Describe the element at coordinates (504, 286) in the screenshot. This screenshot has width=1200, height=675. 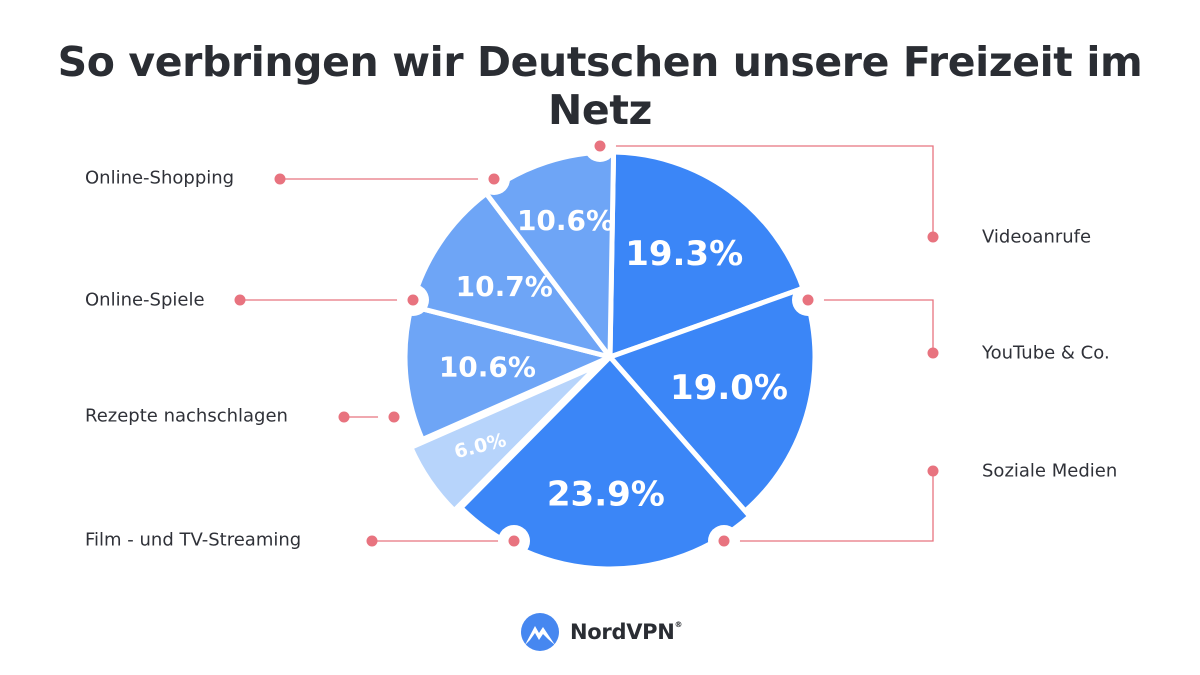
I see `slice-value-label: 10.7%` at that location.